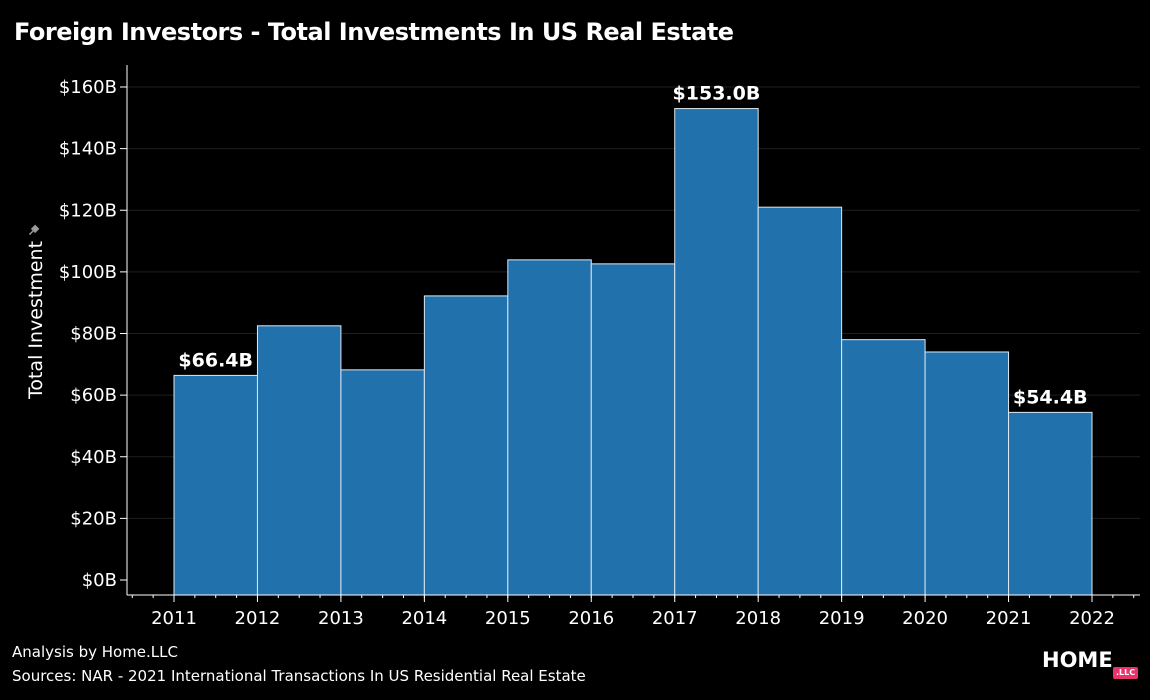 This screenshot has height=700, width=1150. What do you see at coordinates (88, 272) in the screenshot?
I see `y-tick-label: $100B` at bounding box center [88, 272].